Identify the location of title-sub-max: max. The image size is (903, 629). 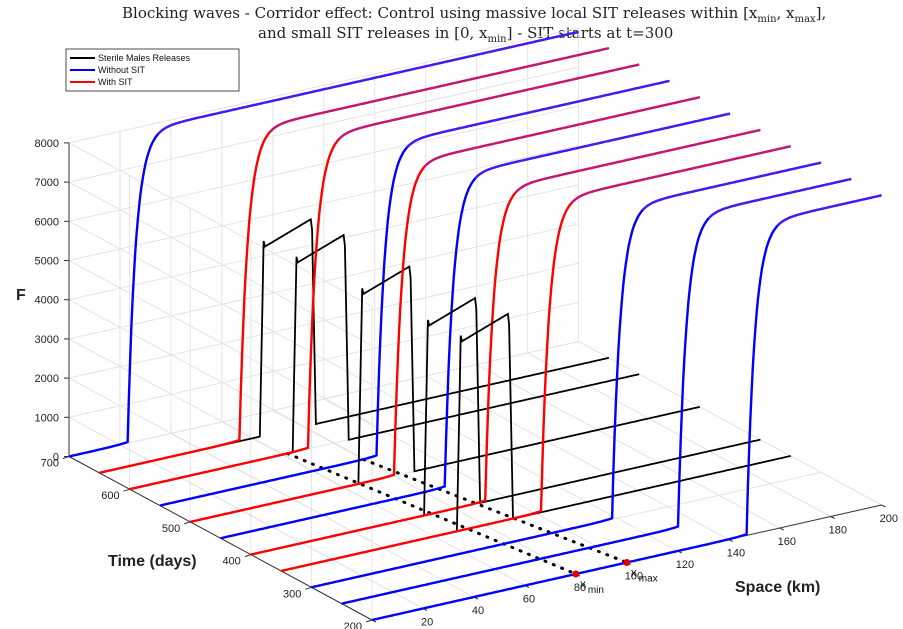
(805, 19).